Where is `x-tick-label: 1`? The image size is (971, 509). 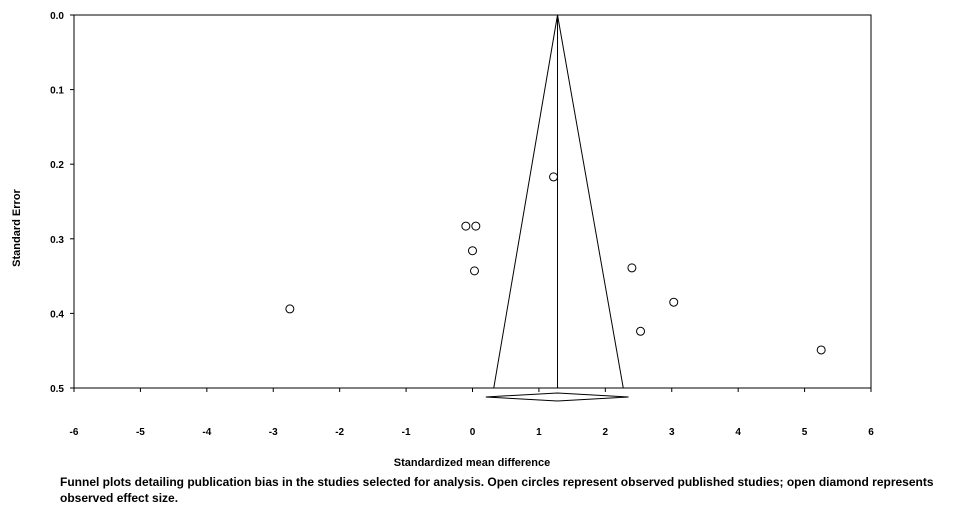
x-tick-label: 1 is located at coordinates (539, 432).